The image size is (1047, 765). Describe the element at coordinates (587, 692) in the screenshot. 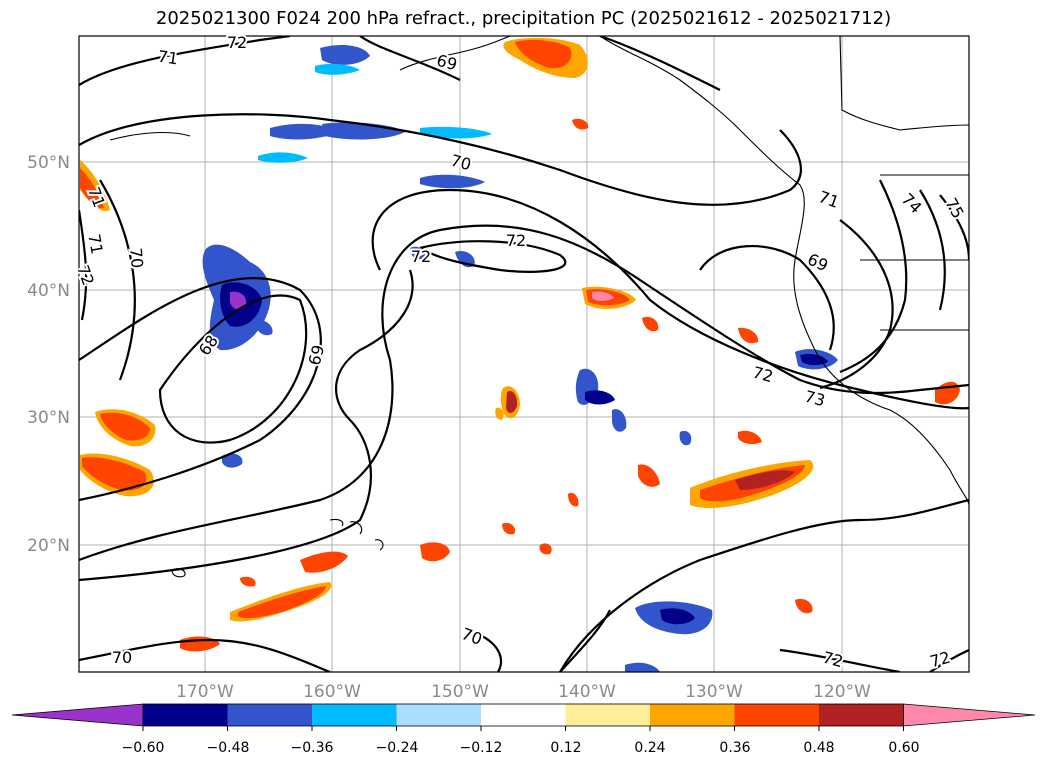

I see `lon-label: 140°W` at that location.